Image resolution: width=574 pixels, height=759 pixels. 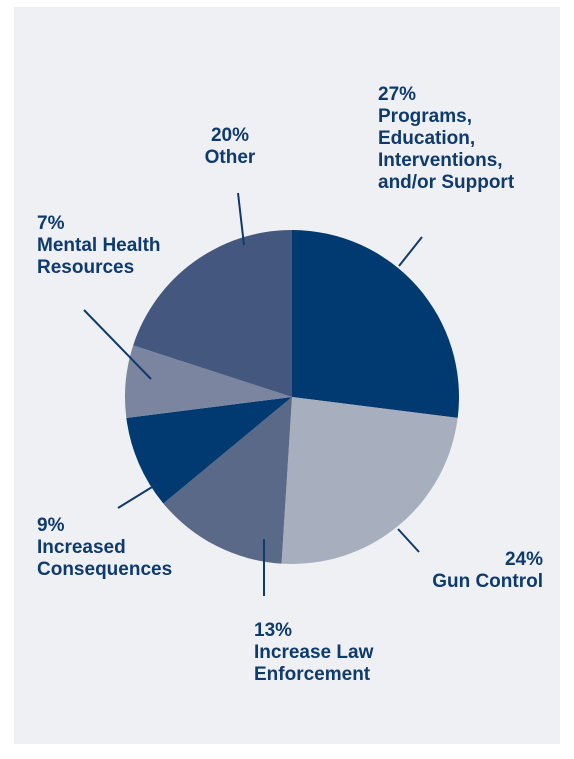 What do you see at coordinates (105, 569) in the screenshot?
I see `slice-label-line: Consequences` at bounding box center [105, 569].